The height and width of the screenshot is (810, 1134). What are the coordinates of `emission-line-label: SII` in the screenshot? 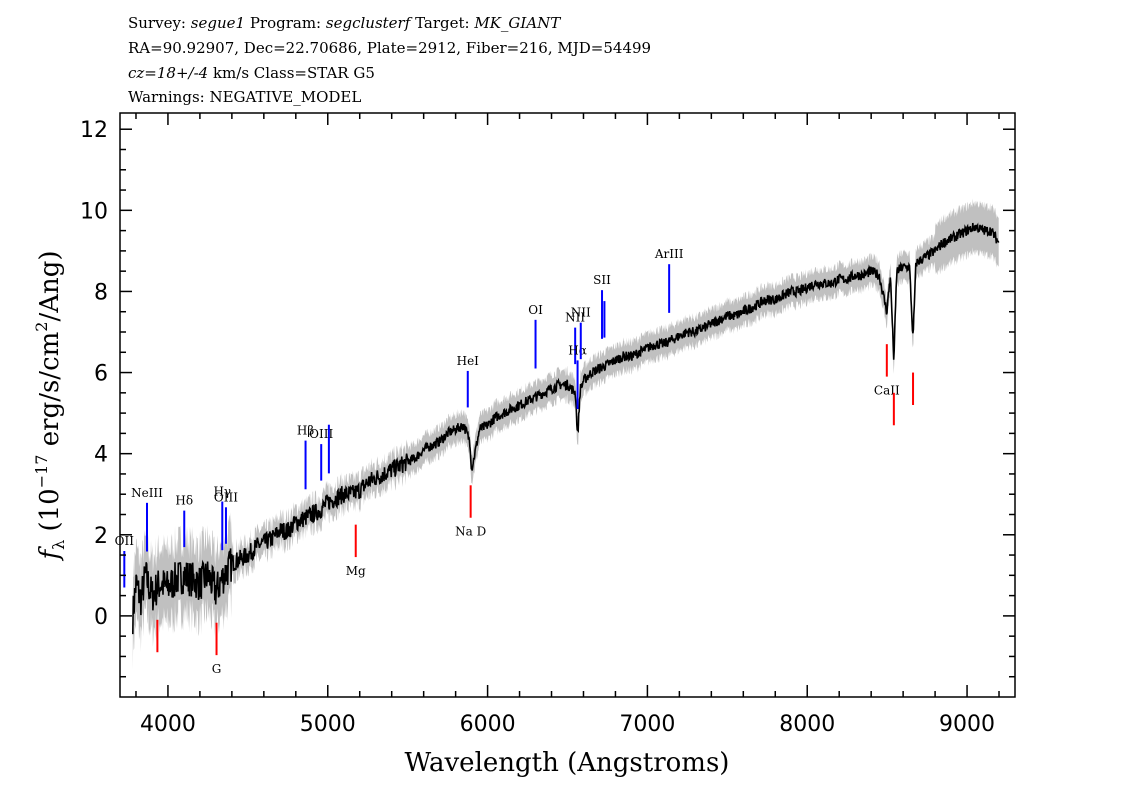 It's located at (602, 280).